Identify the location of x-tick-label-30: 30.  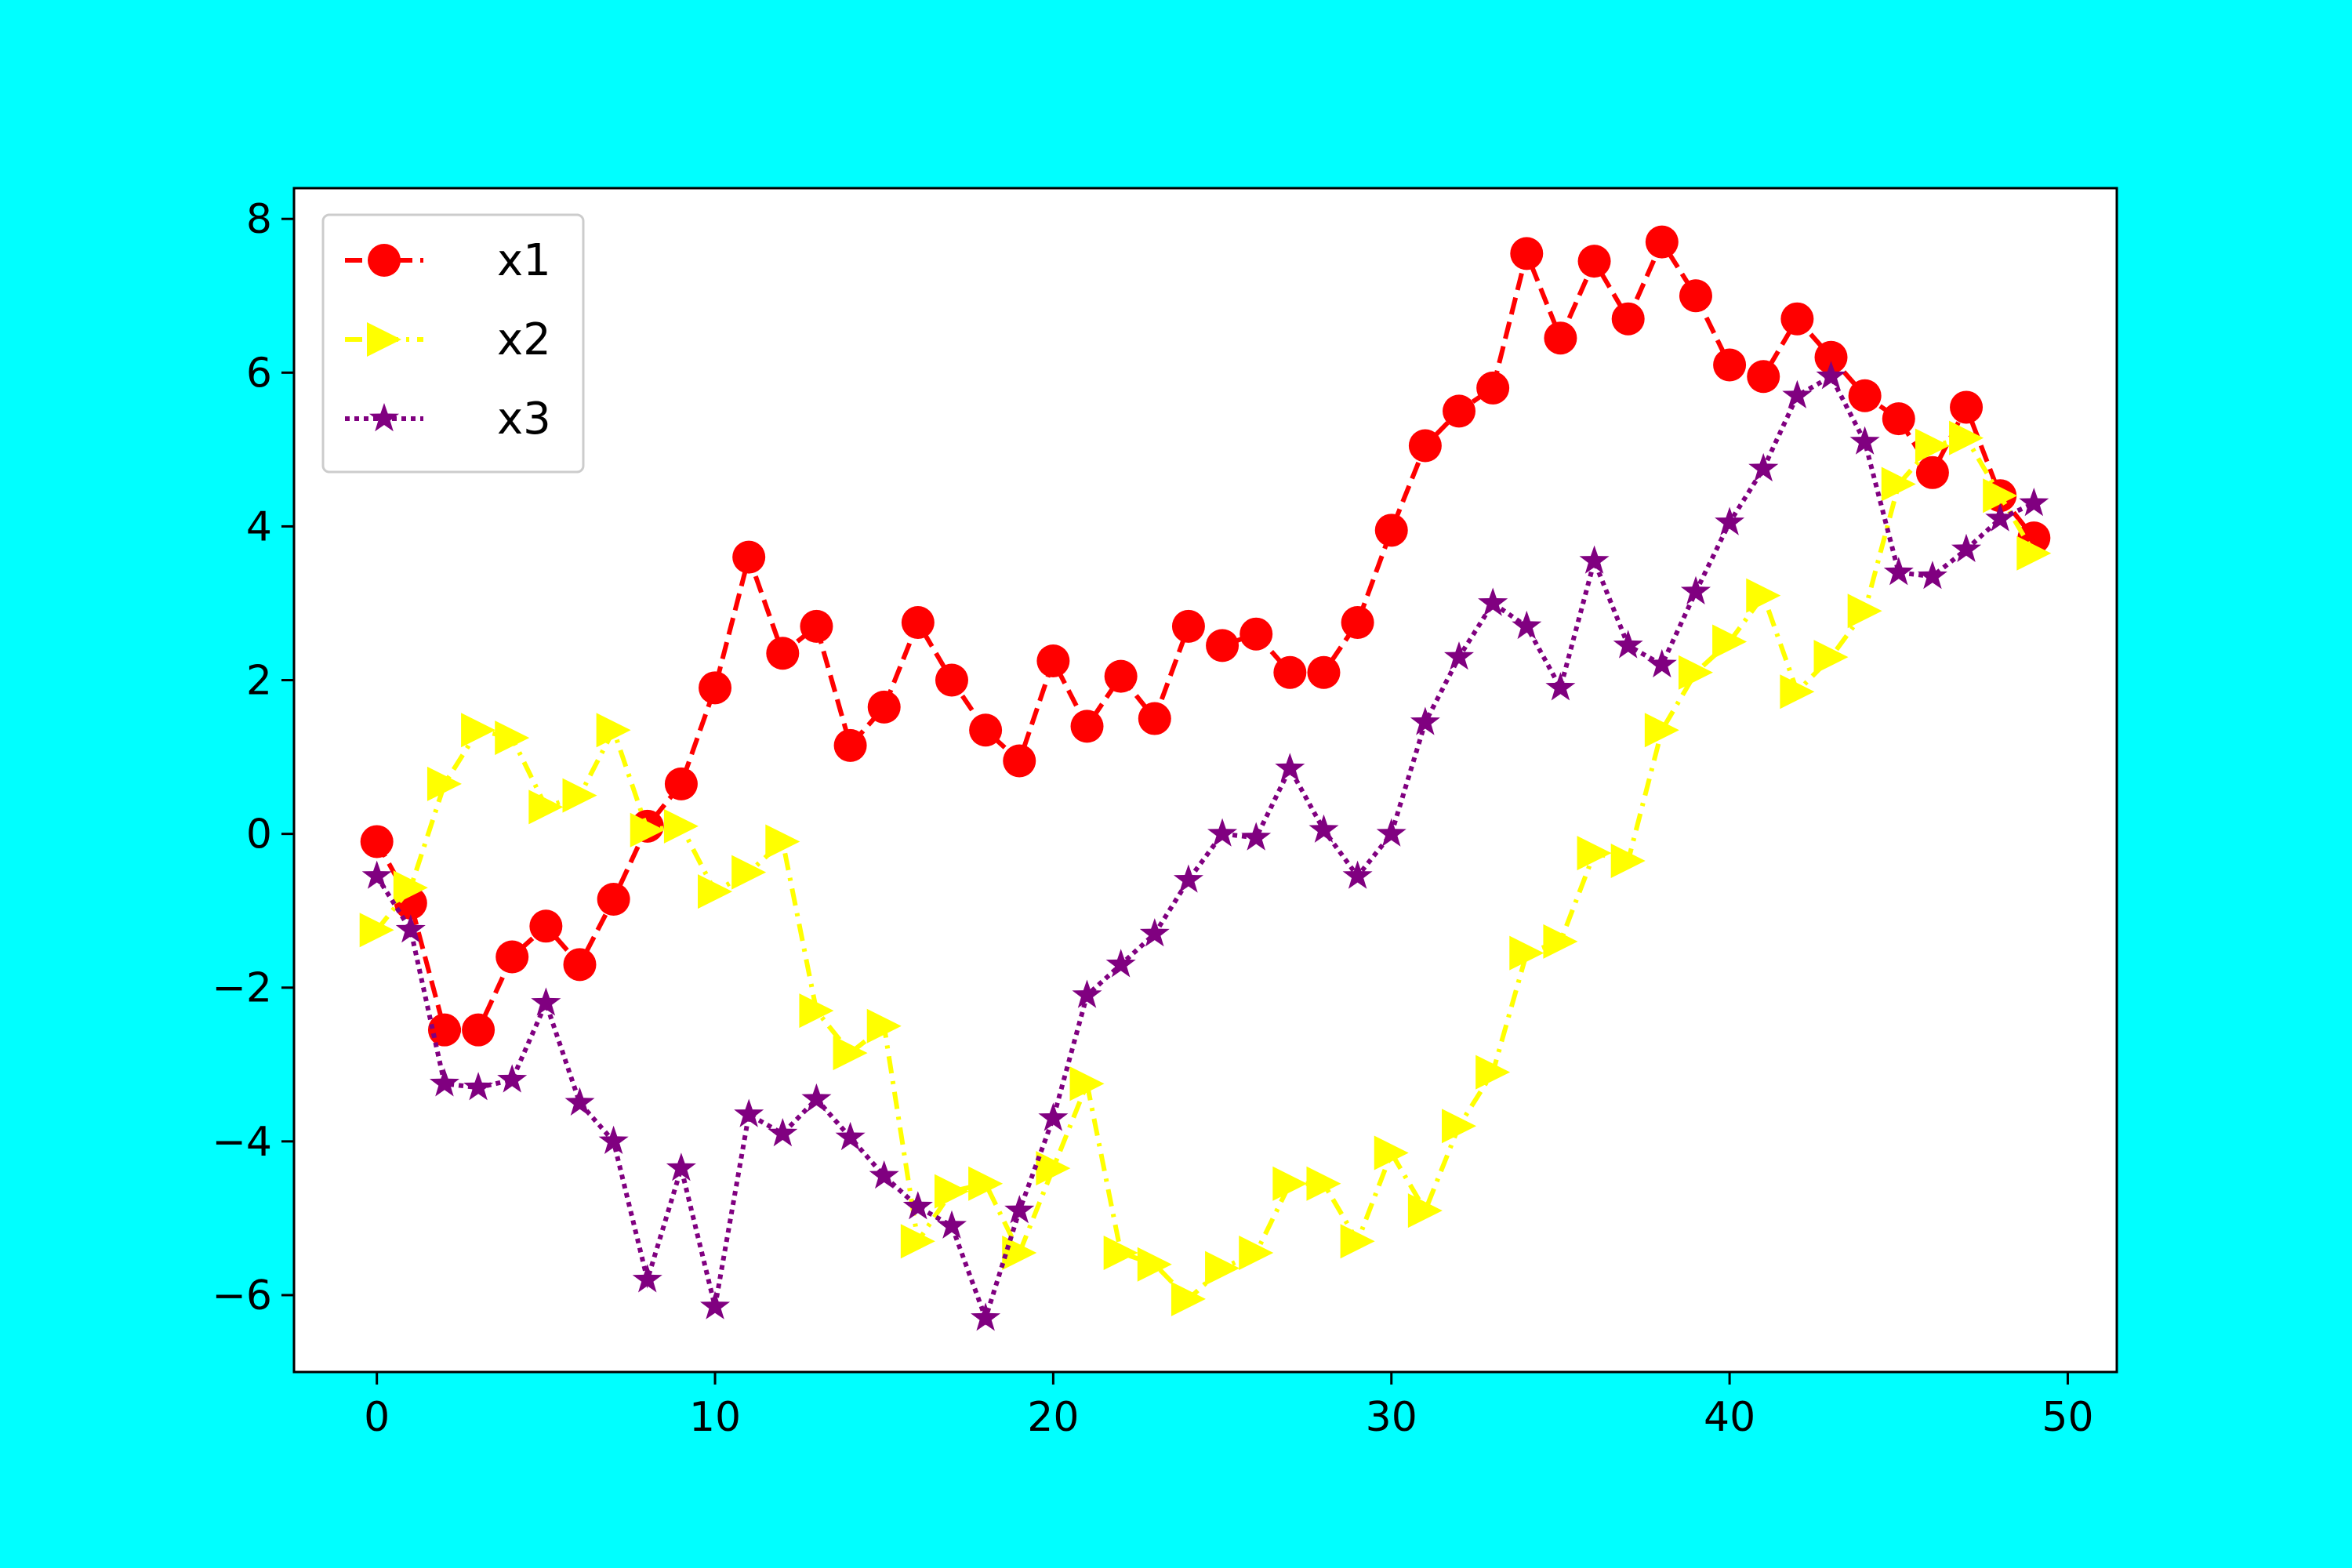
(1391, 1417).